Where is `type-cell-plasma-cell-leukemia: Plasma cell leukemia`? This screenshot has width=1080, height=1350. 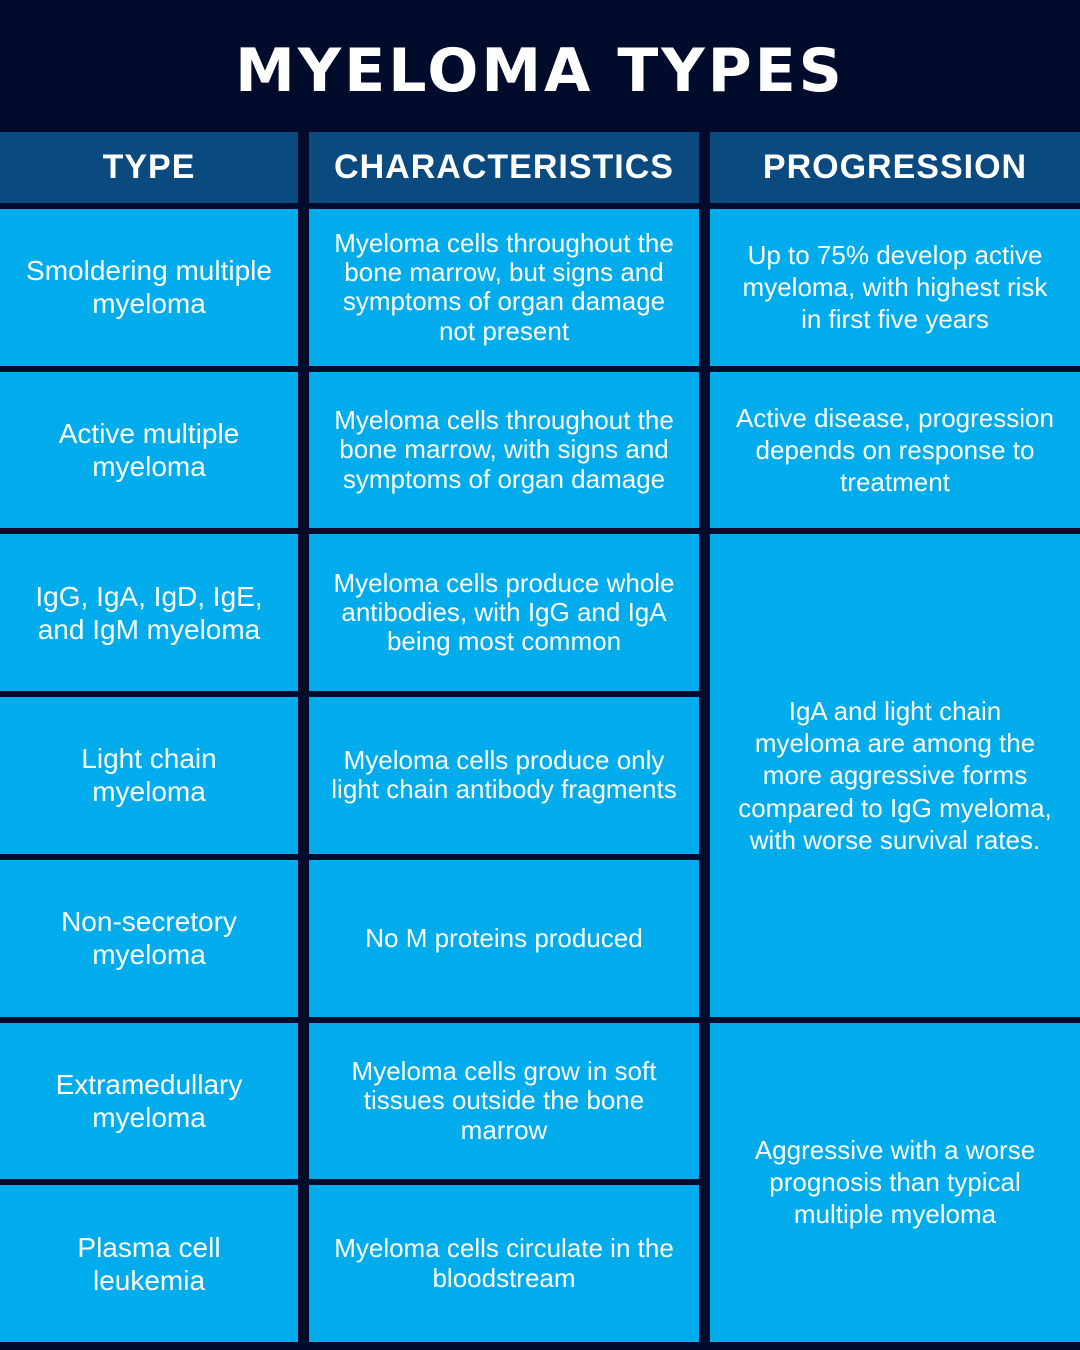 type-cell-plasma-cell-leukemia: Plasma cell leukemia is located at coordinates (149, 1263).